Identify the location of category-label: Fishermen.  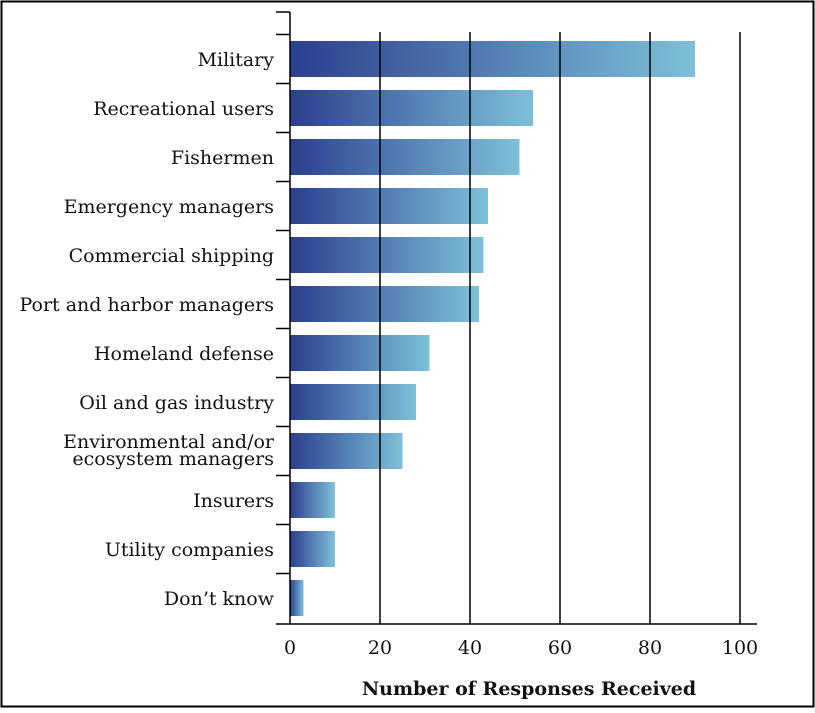
(222, 158).